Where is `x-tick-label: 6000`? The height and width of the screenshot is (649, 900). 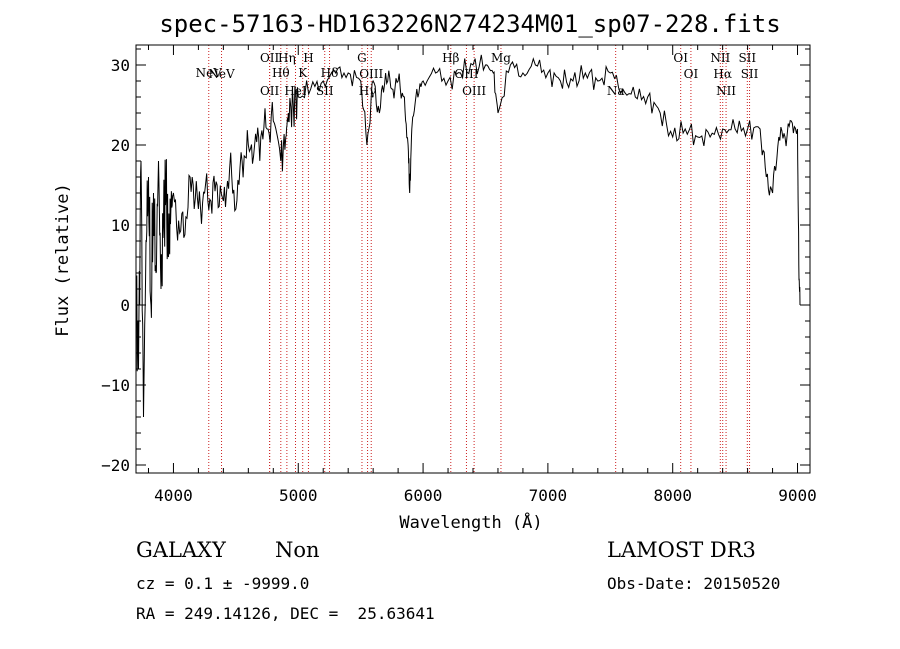
x-tick-label: 6000 is located at coordinates (423, 495).